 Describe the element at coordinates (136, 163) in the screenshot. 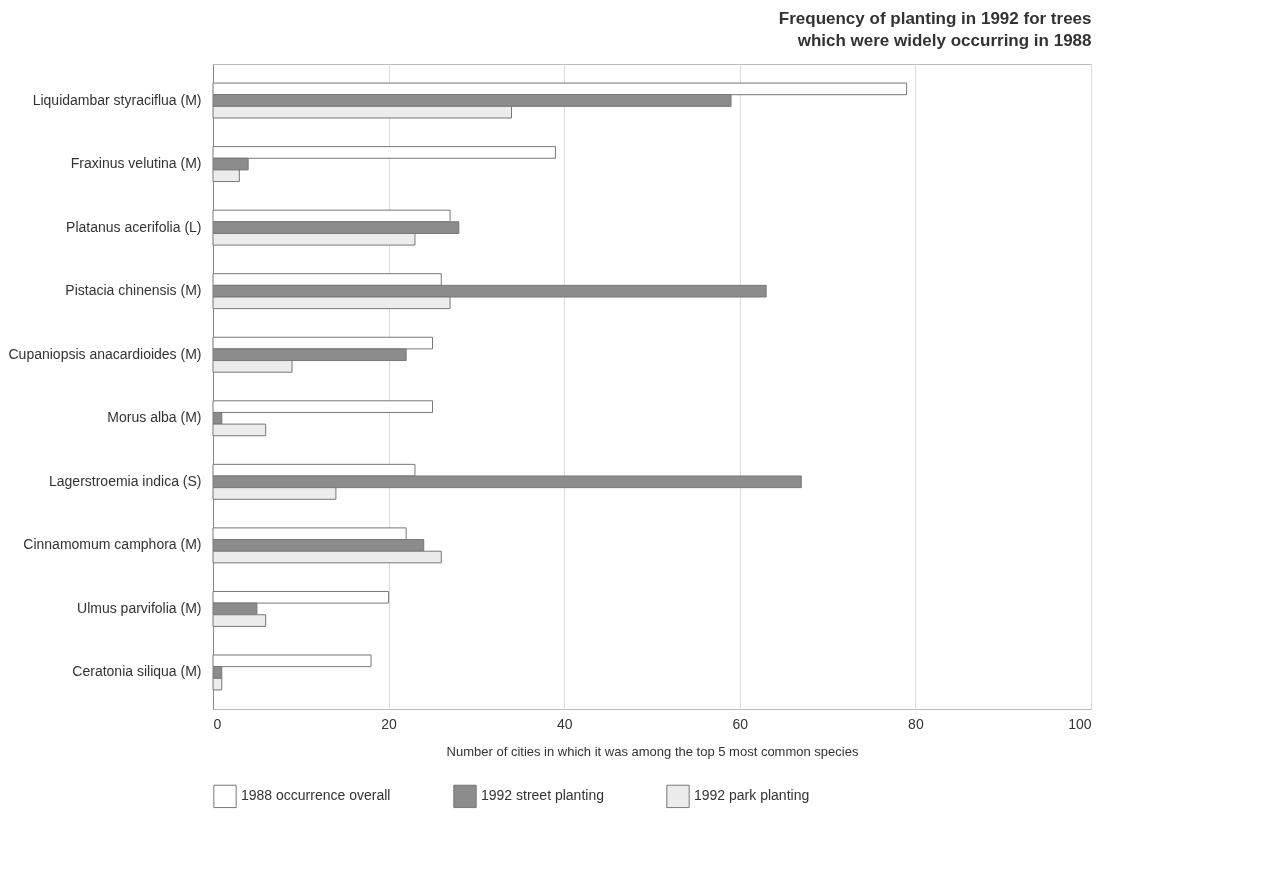

I see `y-tick-label: Fraxinus velutina (M)` at that location.